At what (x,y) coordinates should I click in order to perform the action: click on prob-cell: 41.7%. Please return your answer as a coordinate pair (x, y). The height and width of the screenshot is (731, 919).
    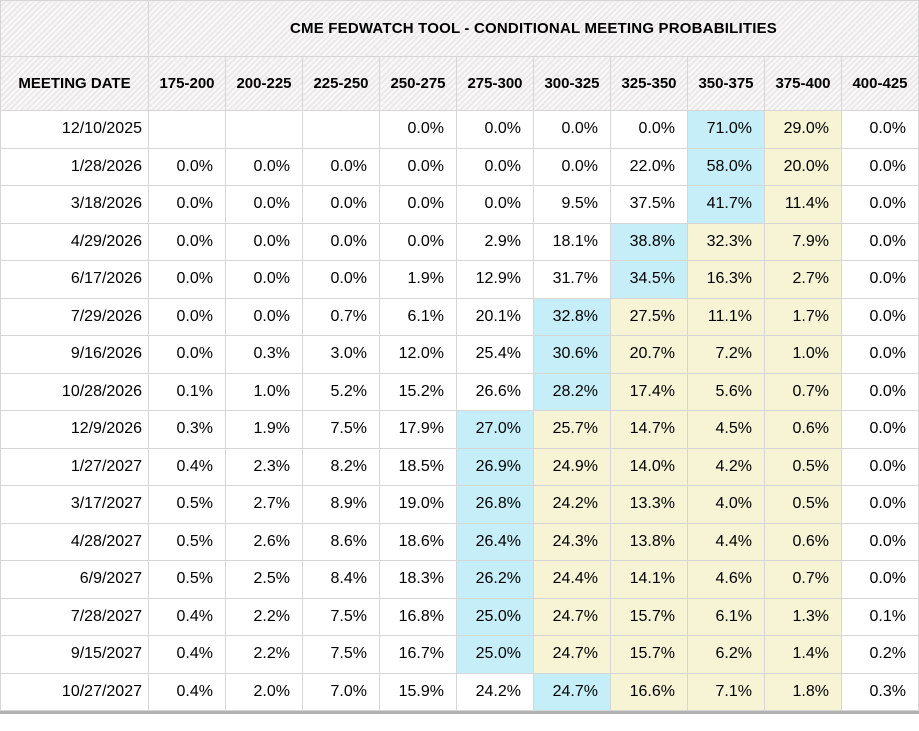
    Looking at the image, I should click on (726, 204).